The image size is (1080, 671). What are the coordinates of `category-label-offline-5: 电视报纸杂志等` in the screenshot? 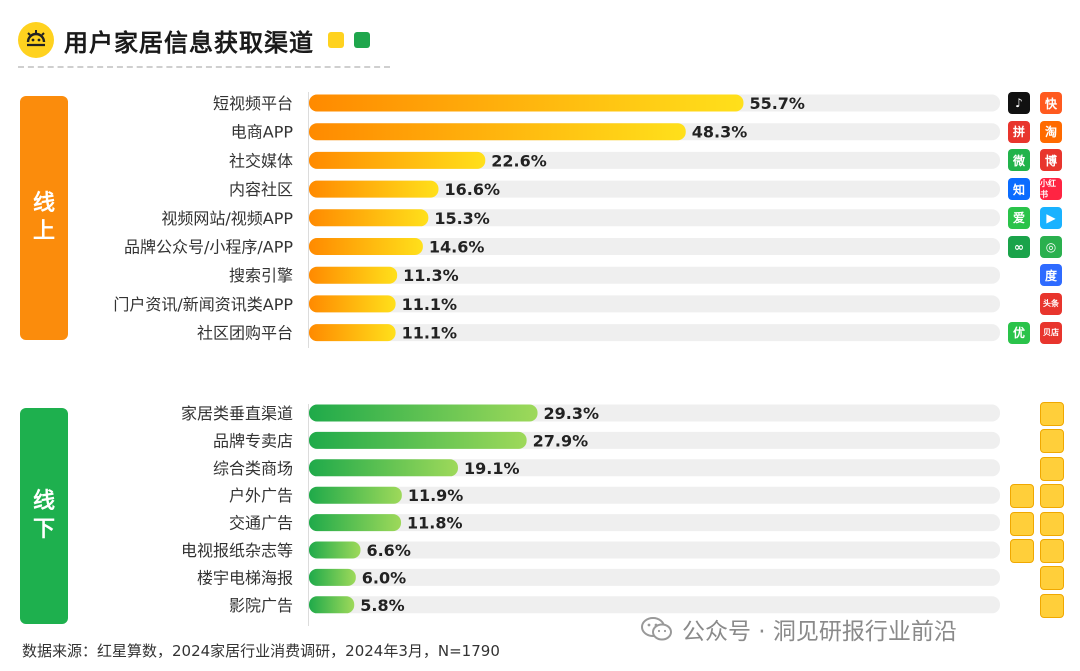 It's located at (237, 550).